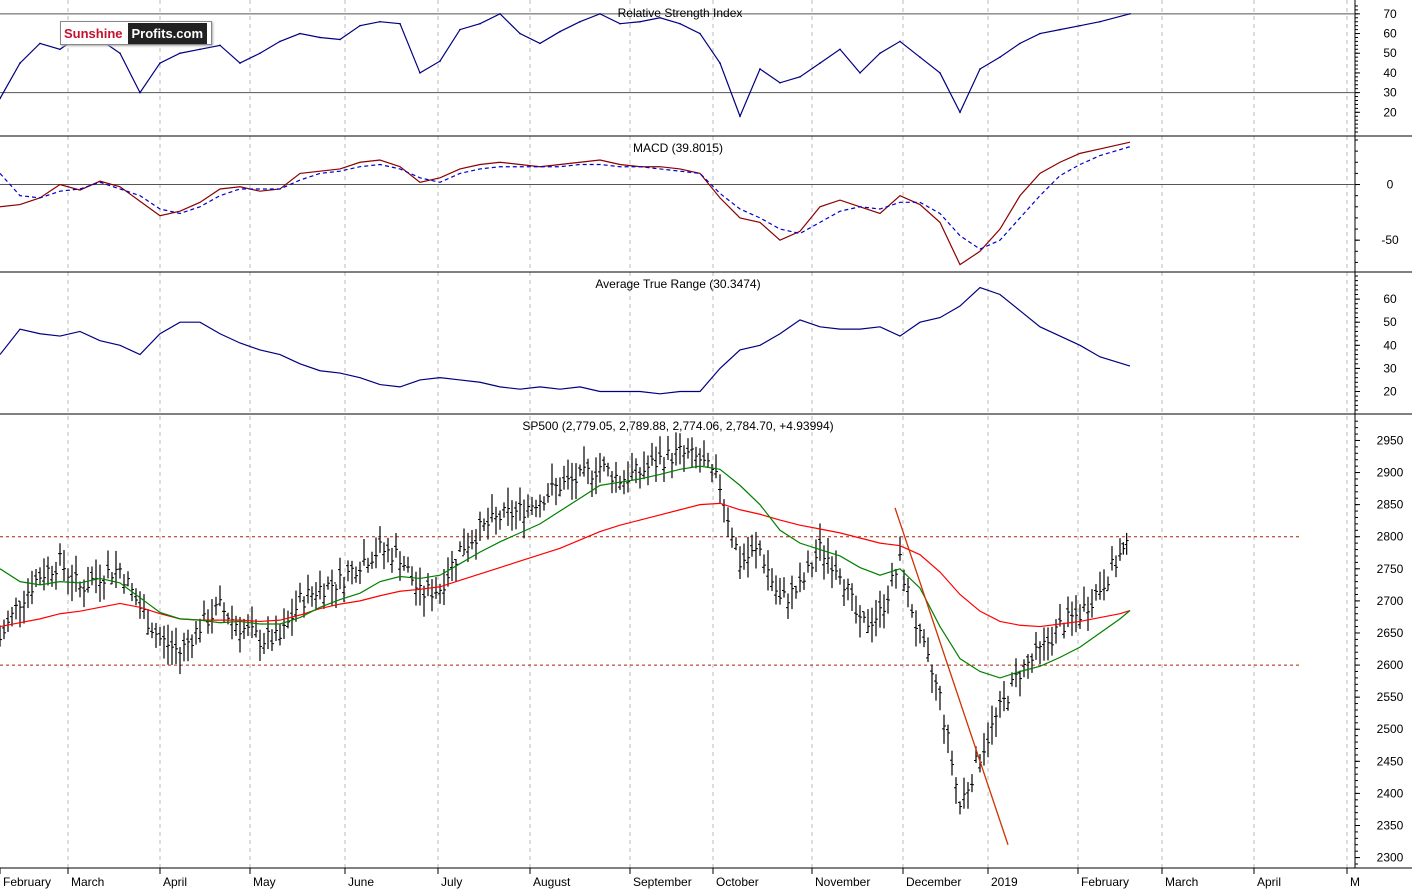 The height and width of the screenshot is (889, 1412). I want to click on y-tick-label: 2850, so click(1390, 505).